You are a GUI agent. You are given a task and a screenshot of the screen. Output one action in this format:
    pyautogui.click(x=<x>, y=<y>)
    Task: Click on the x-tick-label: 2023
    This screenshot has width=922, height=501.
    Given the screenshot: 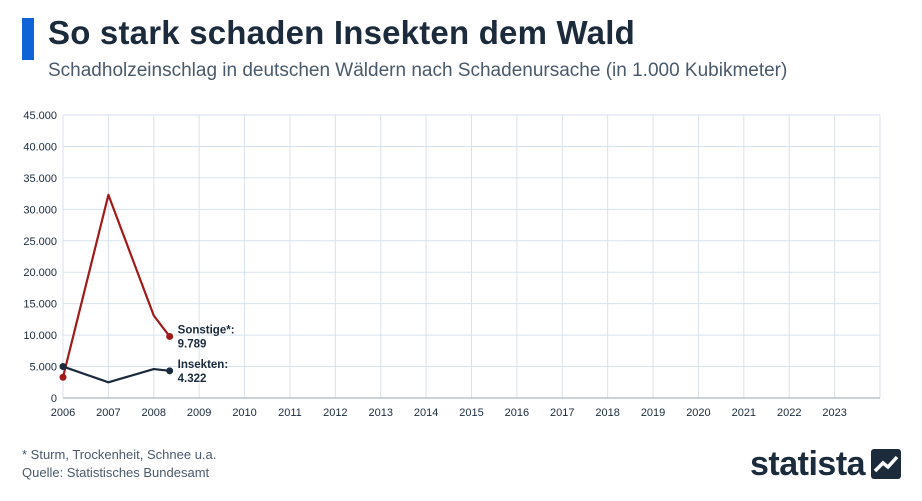 What is the action you would take?
    pyautogui.click(x=834, y=413)
    